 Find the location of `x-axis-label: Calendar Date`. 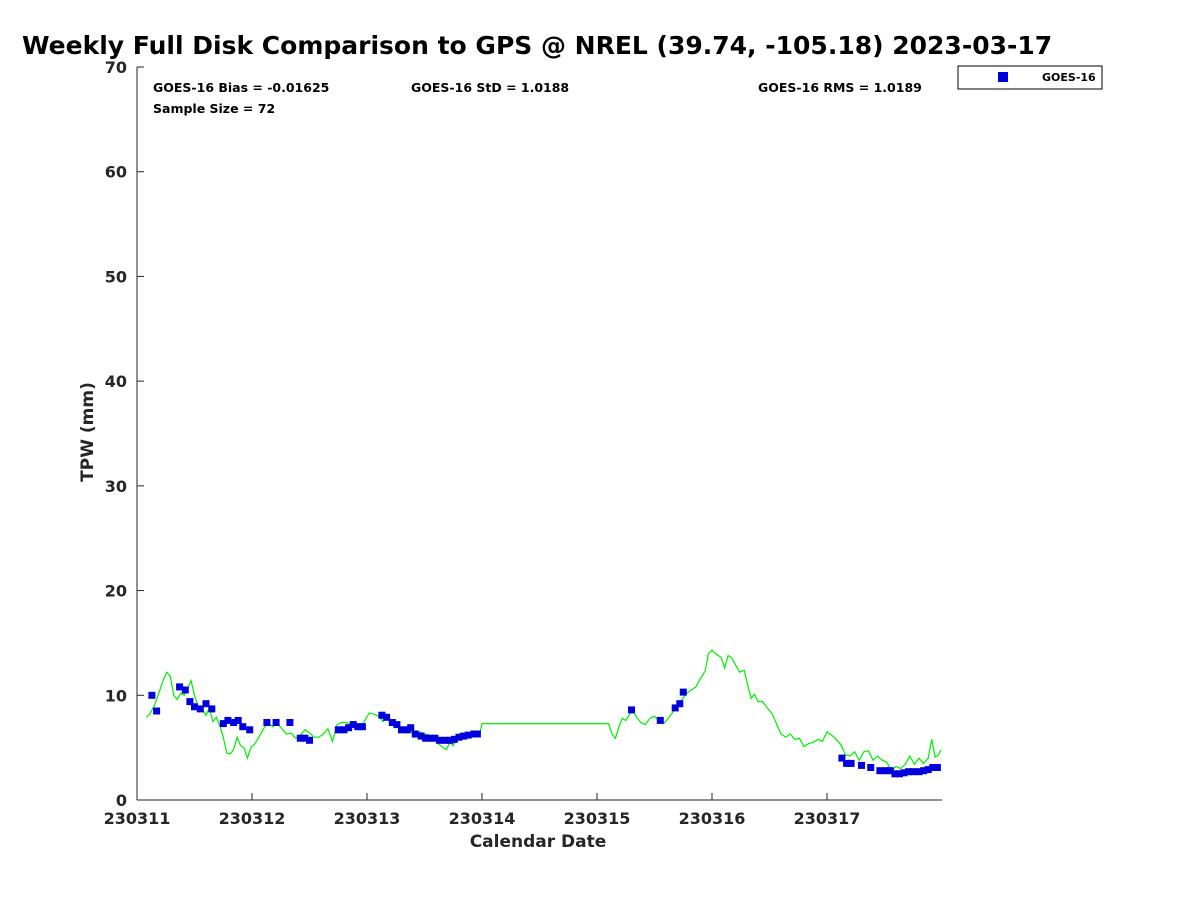

x-axis-label: Calendar Date is located at coordinates (538, 842).